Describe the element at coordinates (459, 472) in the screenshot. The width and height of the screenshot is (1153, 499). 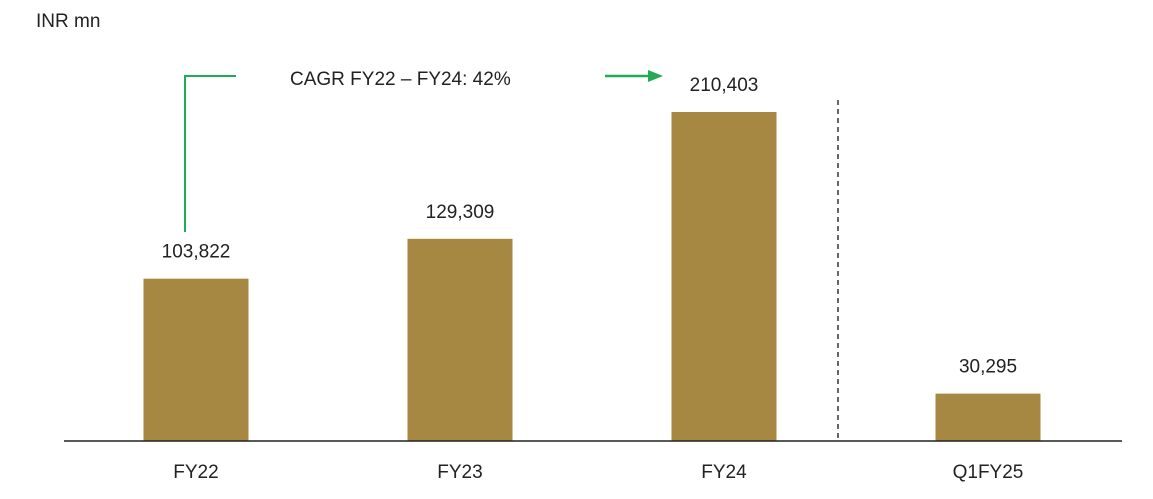
I see `x-tick-label: FY23` at that location.